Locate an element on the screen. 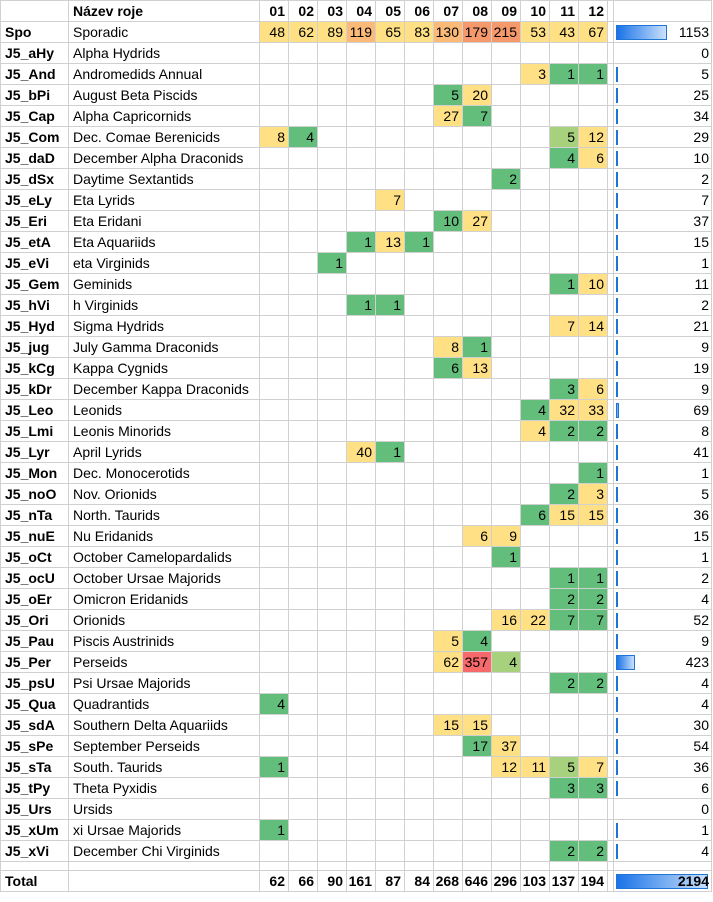  total-value: 5 is located at coordinates (705, 74).